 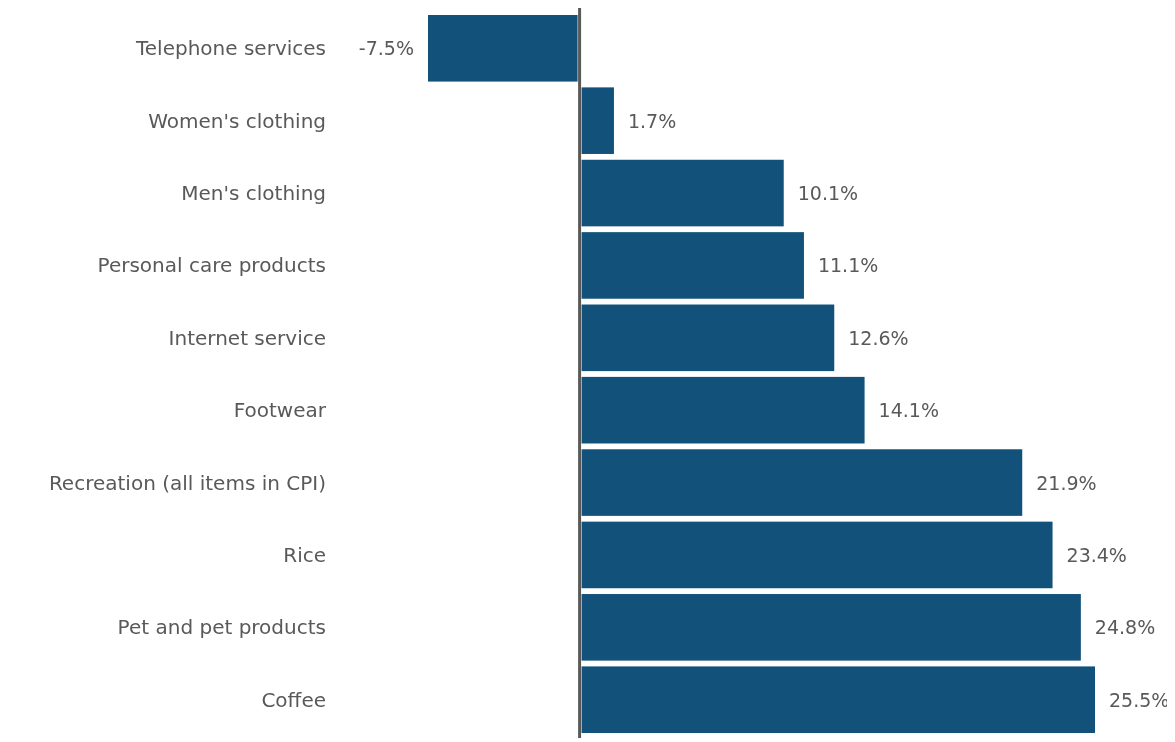 What do you see at coordinates (1066, 482) in the screenshot?
I see `data-label: 21.9%` at bounding box center [1066, 482].